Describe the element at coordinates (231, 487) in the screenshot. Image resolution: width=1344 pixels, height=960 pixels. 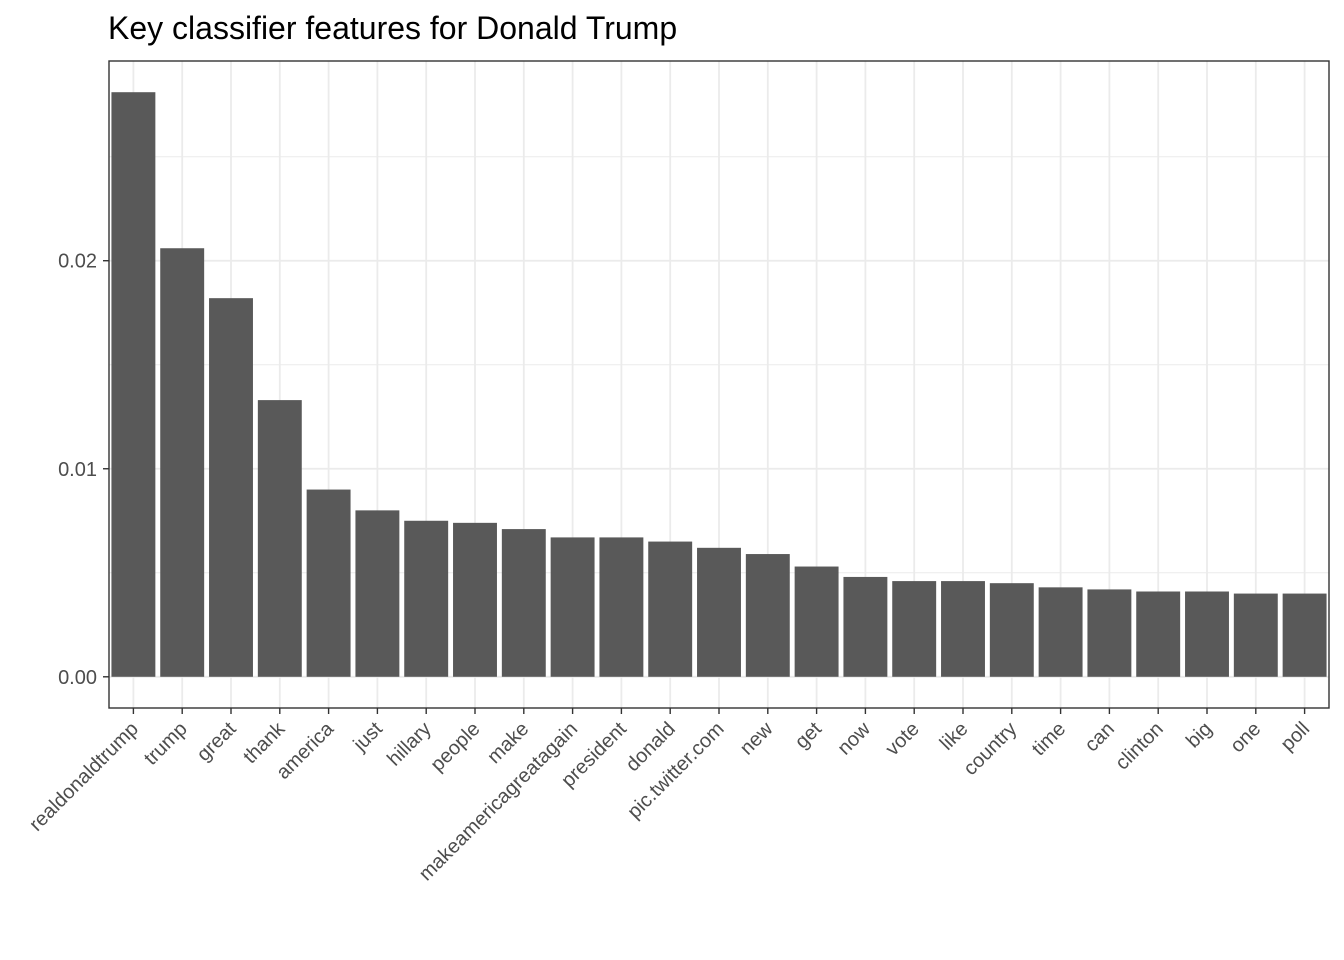
I see `bar-great` at that location.